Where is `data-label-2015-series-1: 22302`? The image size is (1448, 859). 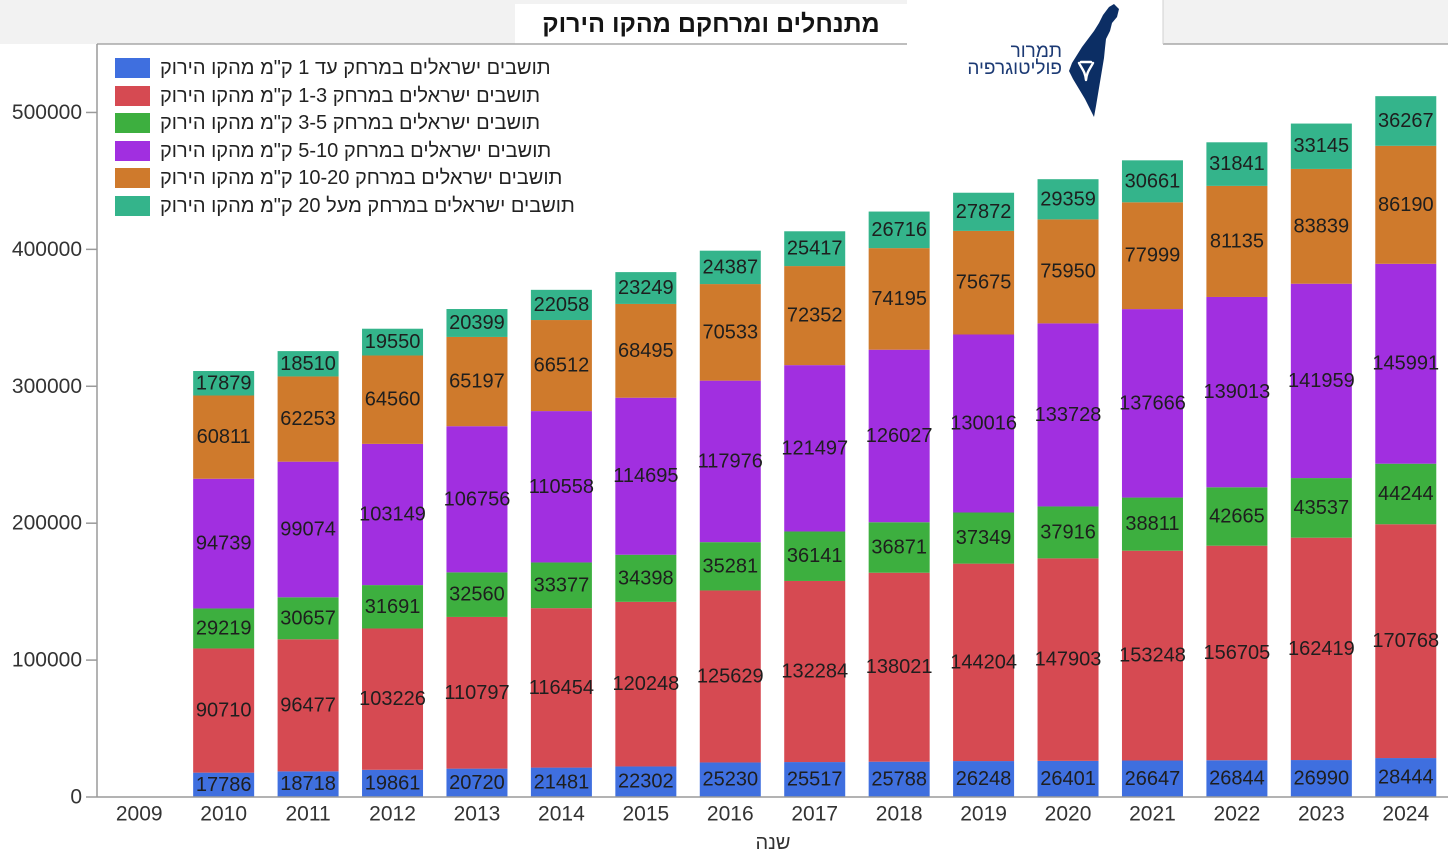
data-label-2015-series-1: 22302 is located at coordinates (646, 782).